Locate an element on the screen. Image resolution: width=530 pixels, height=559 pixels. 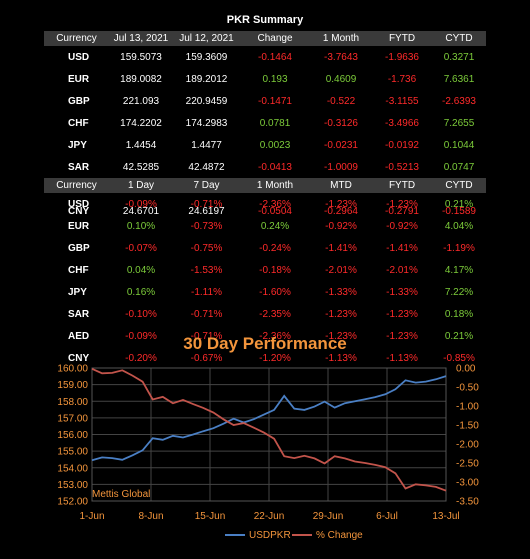
table-cell: -1.0009 is located at coordinates (341, 167).